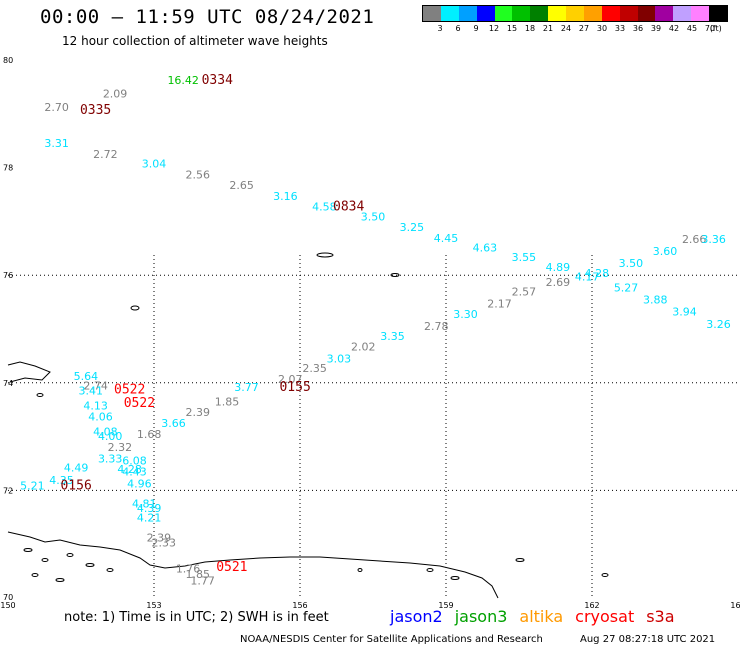 The height and width of the screenshot is (650, 740). Describe the element at coordinates (494, 28) in the screenshot. I see `legend-tick-label: 12` at that location.